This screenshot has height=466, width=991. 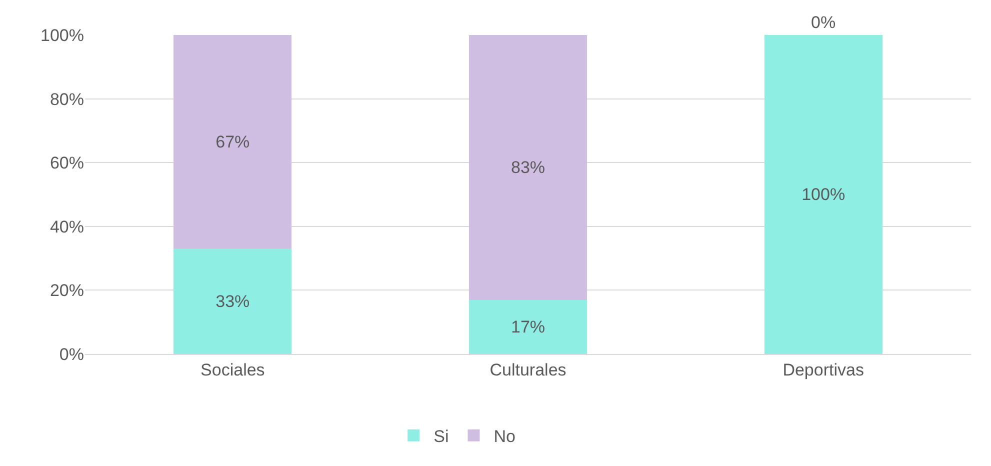 I want to click on y-tick-label: 100%, so click(x=62, y=35).